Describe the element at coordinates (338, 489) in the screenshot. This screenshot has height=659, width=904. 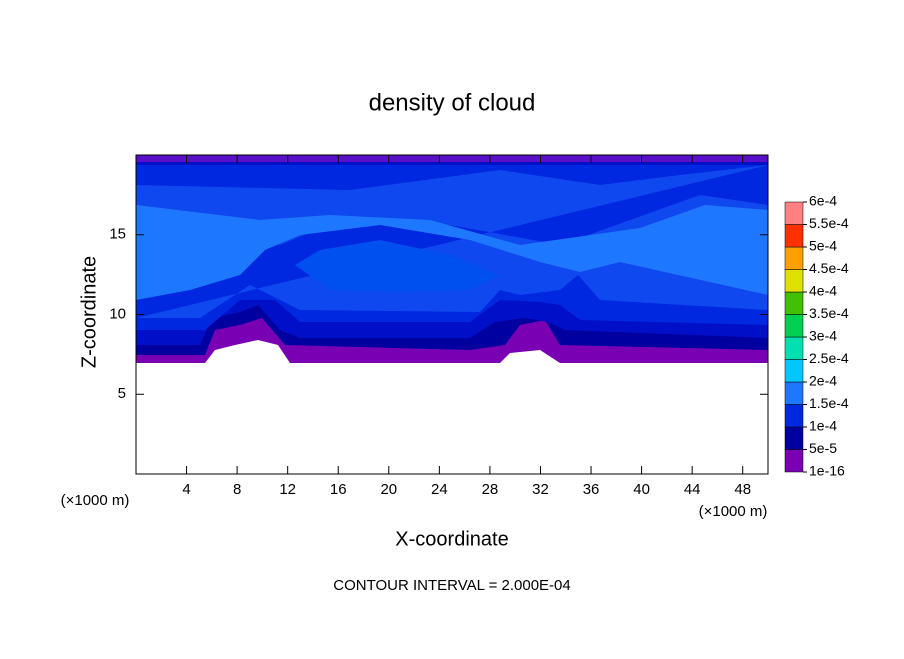
I see `x-tick-label: 16` at that location.